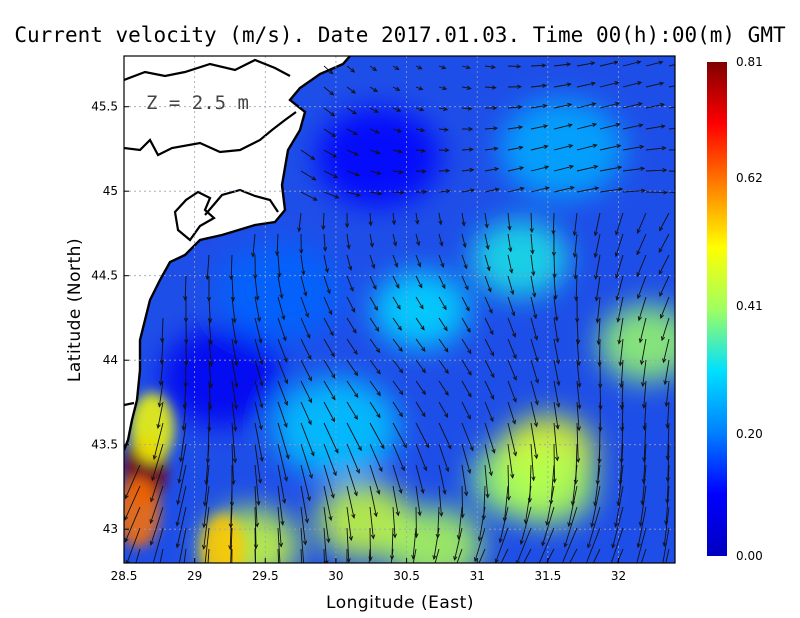 Image resolution: width=800 pixels, height=618 pixels. I want to click on colorbar-tick-label: 0.20, so click(749, 434).